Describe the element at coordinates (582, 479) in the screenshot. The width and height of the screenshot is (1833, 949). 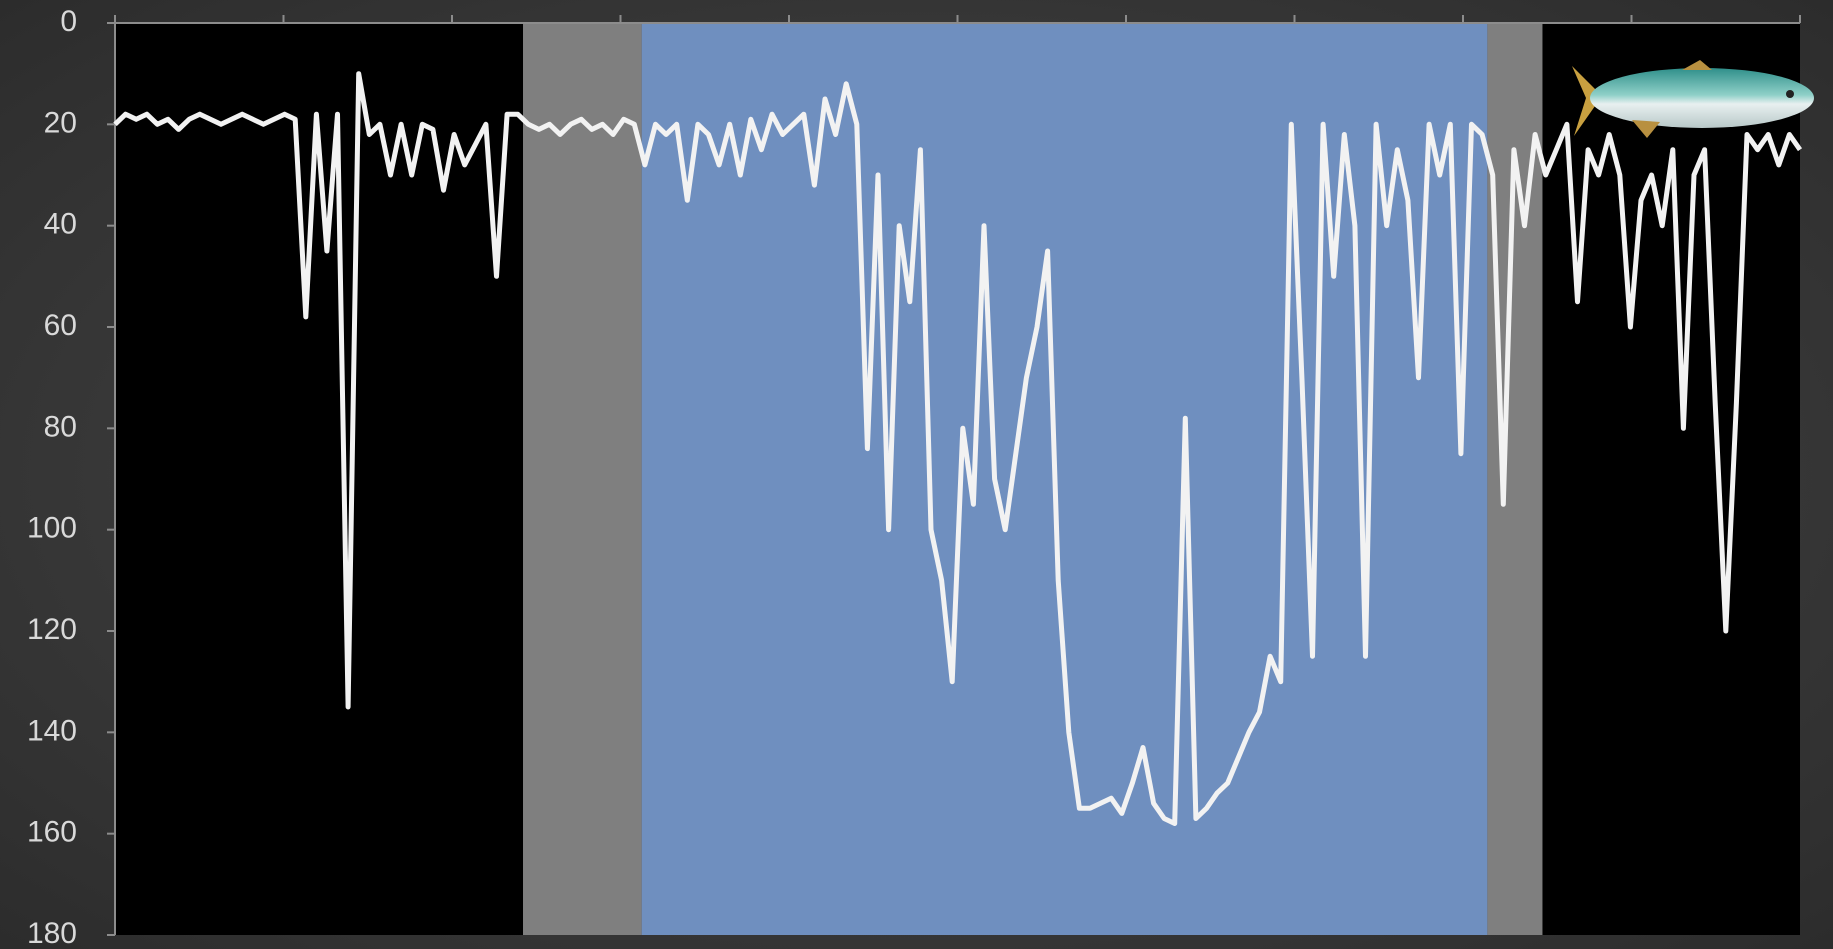
I see `band` at that location.